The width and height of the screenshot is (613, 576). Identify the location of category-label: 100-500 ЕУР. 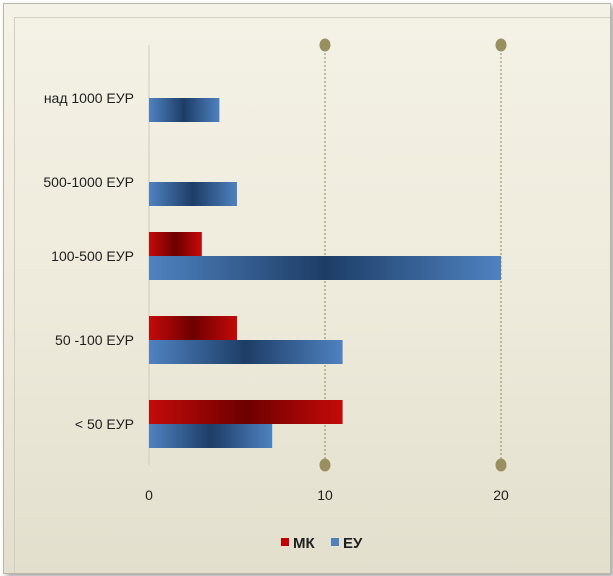
(92, 256).